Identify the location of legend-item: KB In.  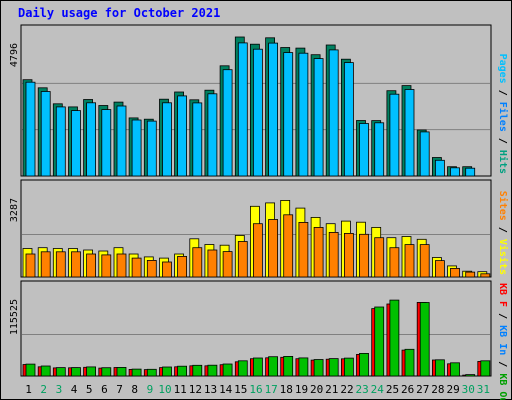
(502, 343).